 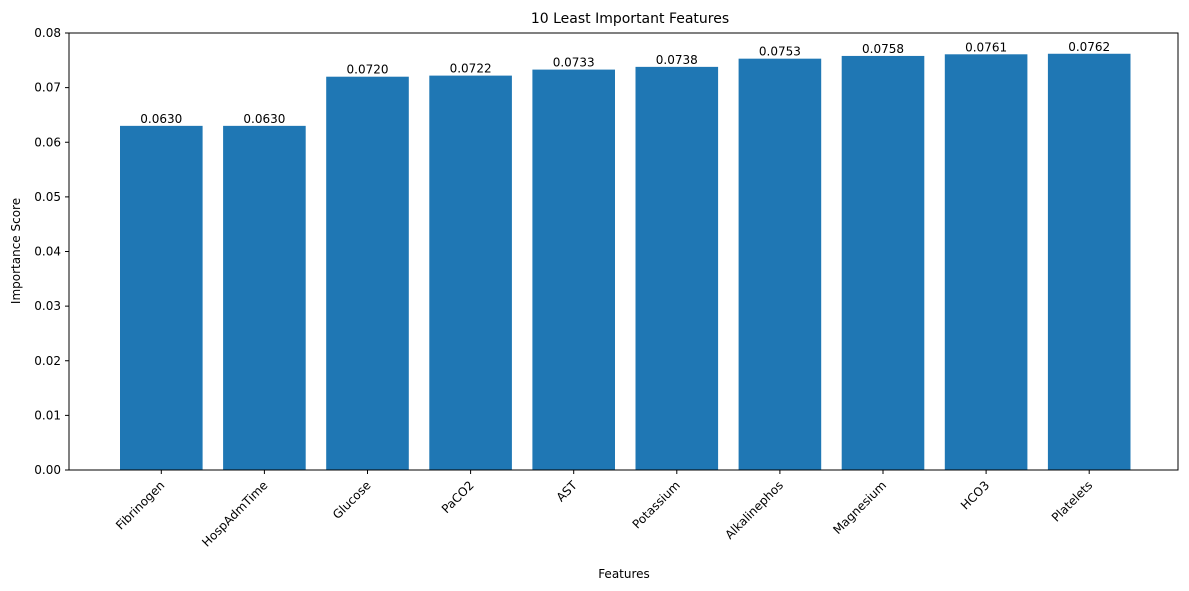 What do you see at coordinates (754, 510) in the screenshot?
I see `x-tick-label: Alkalinephos` at bounding box center [754, 510].